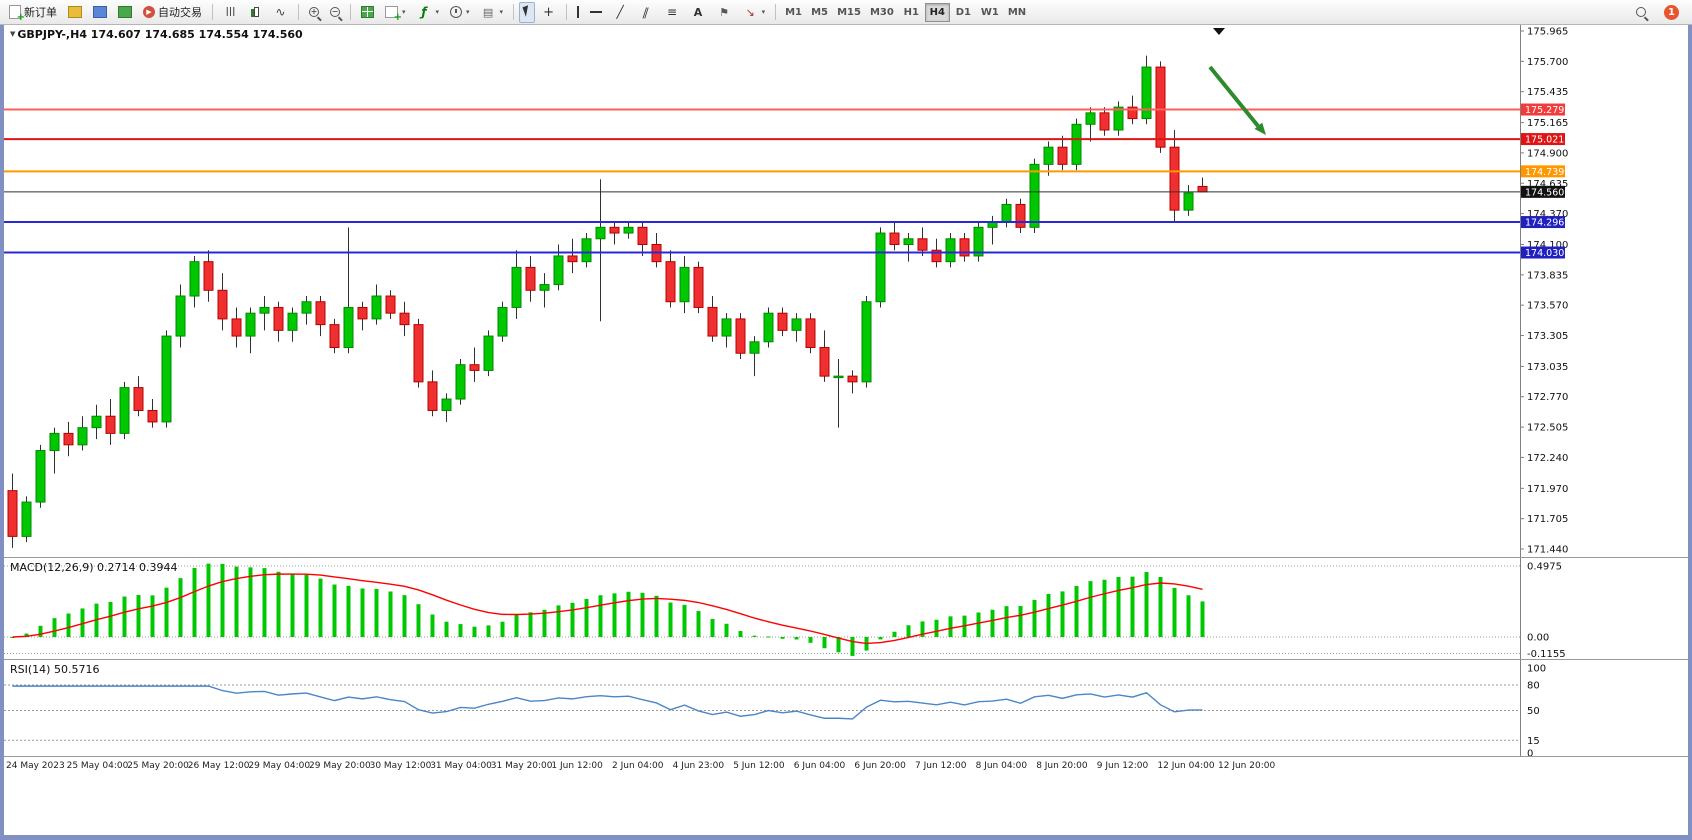 This screenshot has height=840, width=1692. I want to click on price-tick: 174.900, so click(1547, 153).